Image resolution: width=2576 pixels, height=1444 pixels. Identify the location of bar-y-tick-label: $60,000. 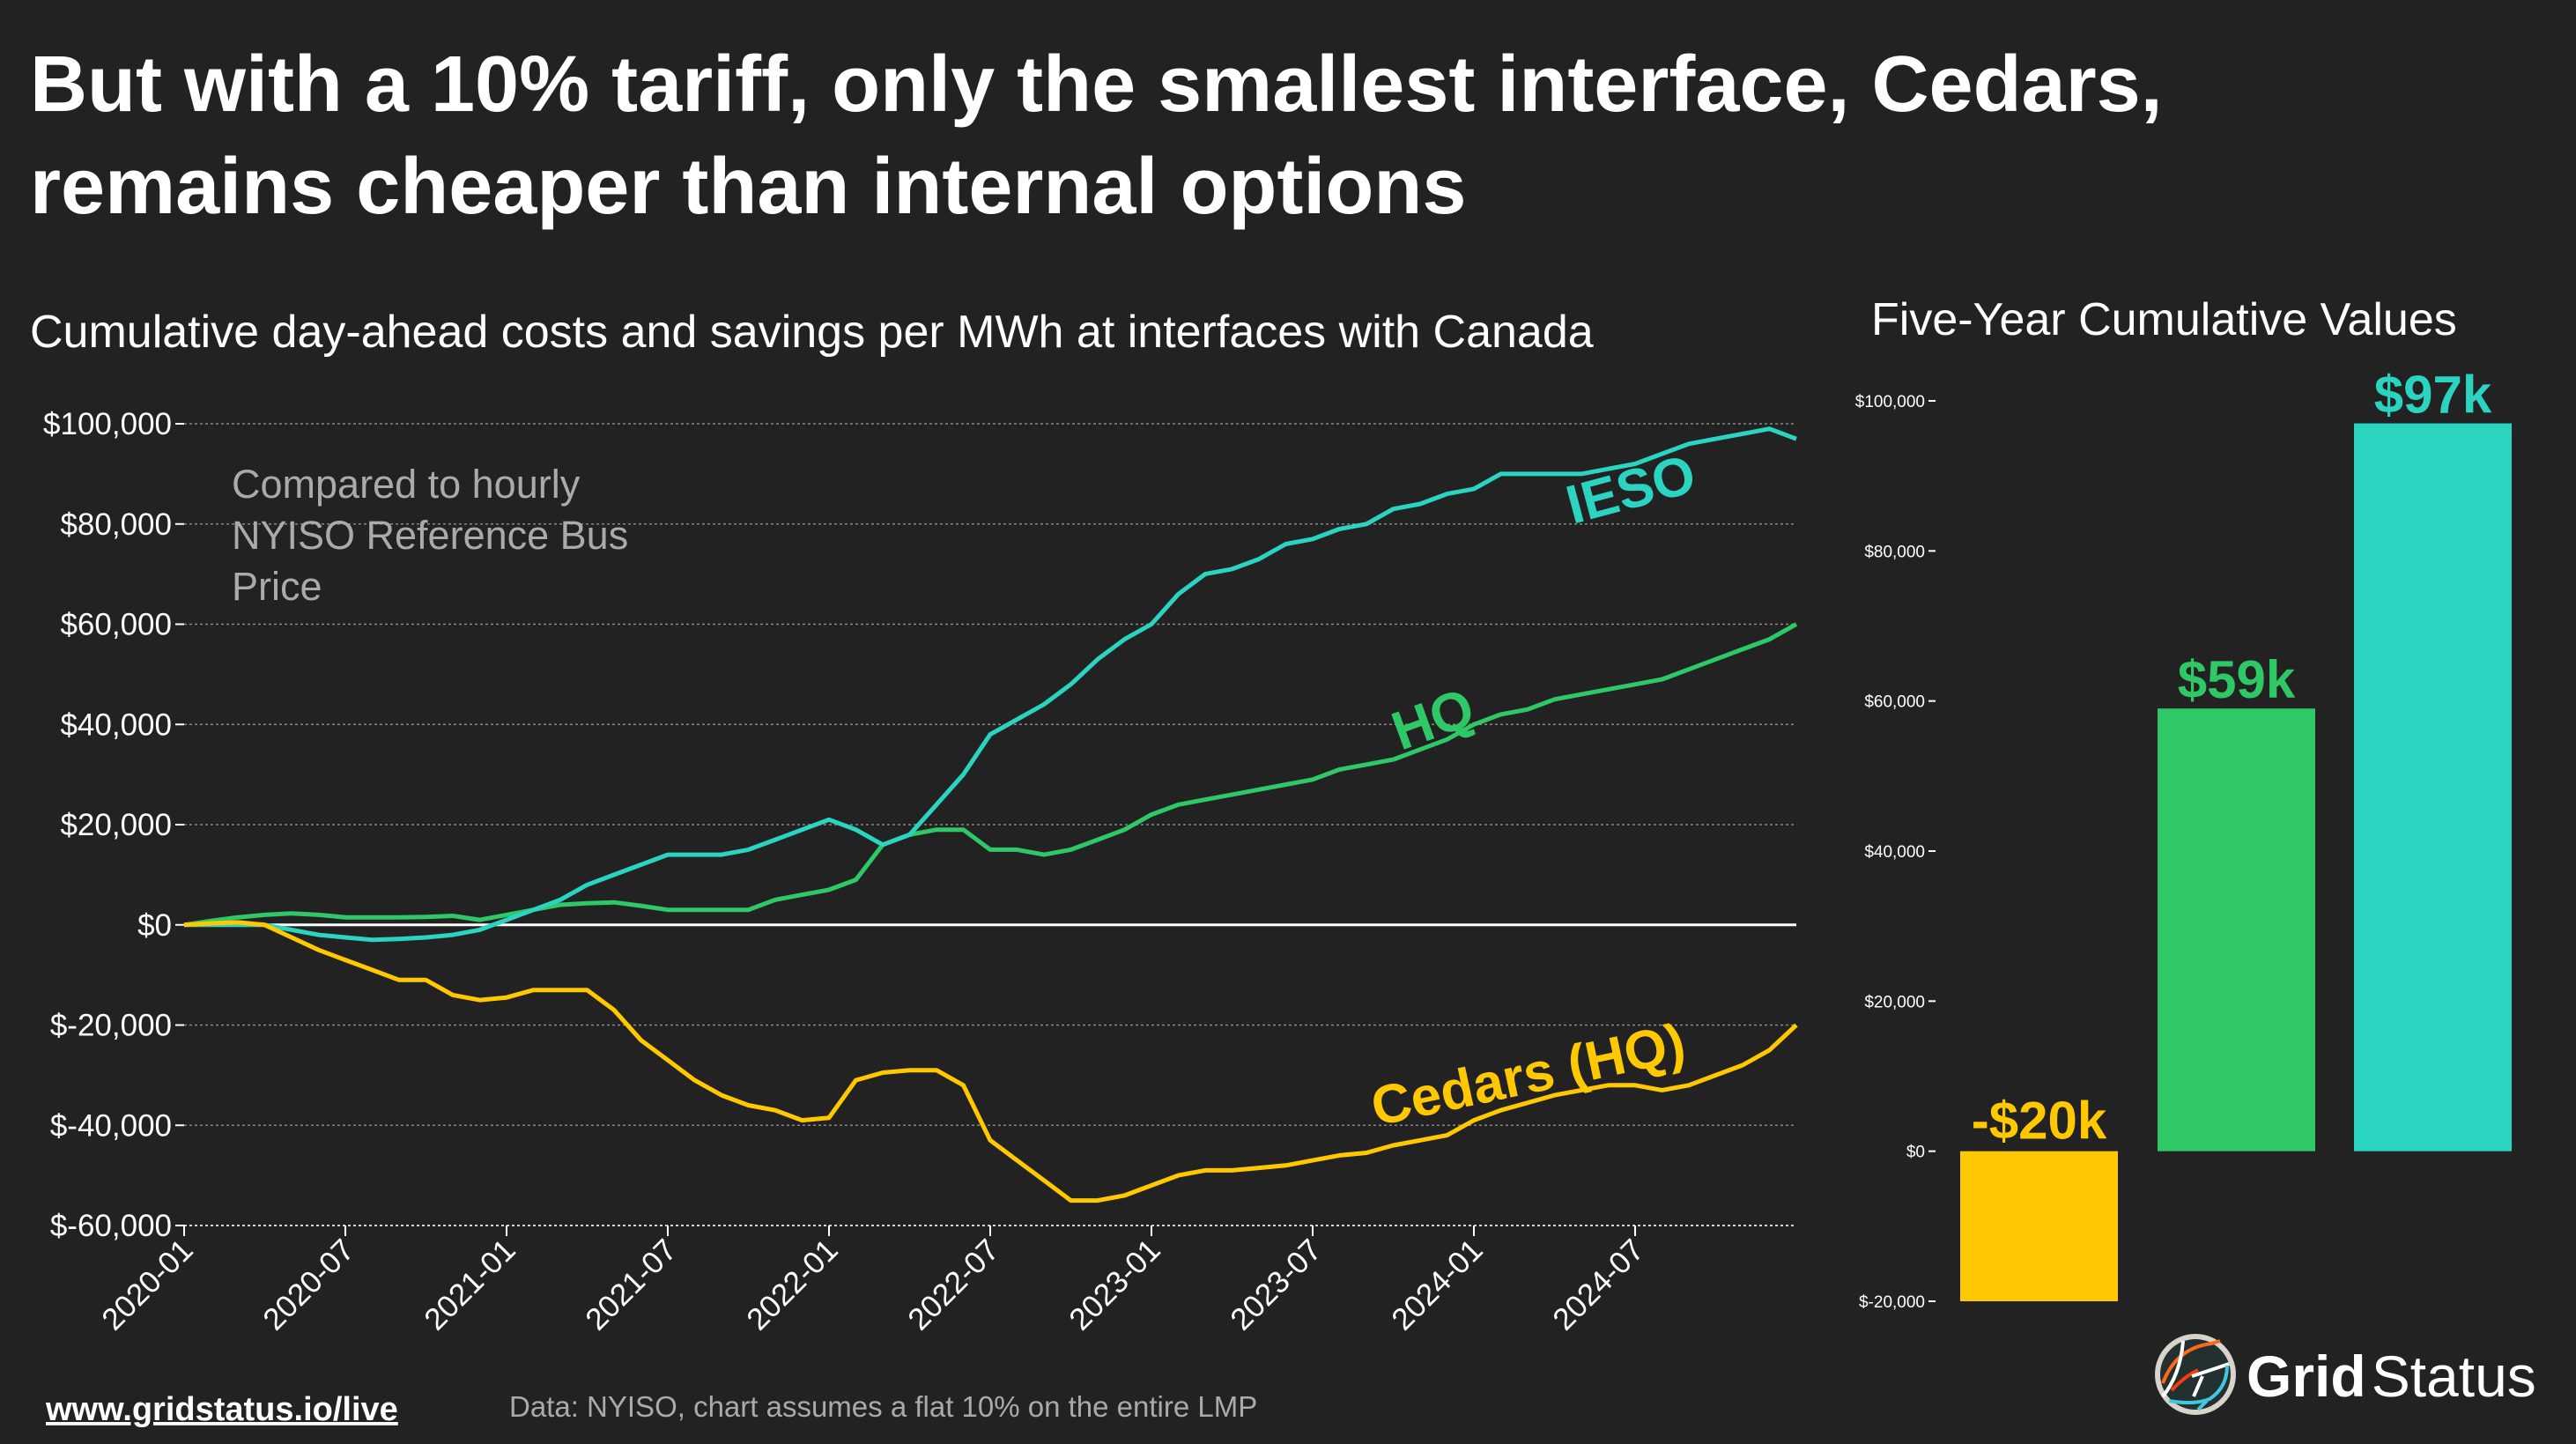
(1894, 703).